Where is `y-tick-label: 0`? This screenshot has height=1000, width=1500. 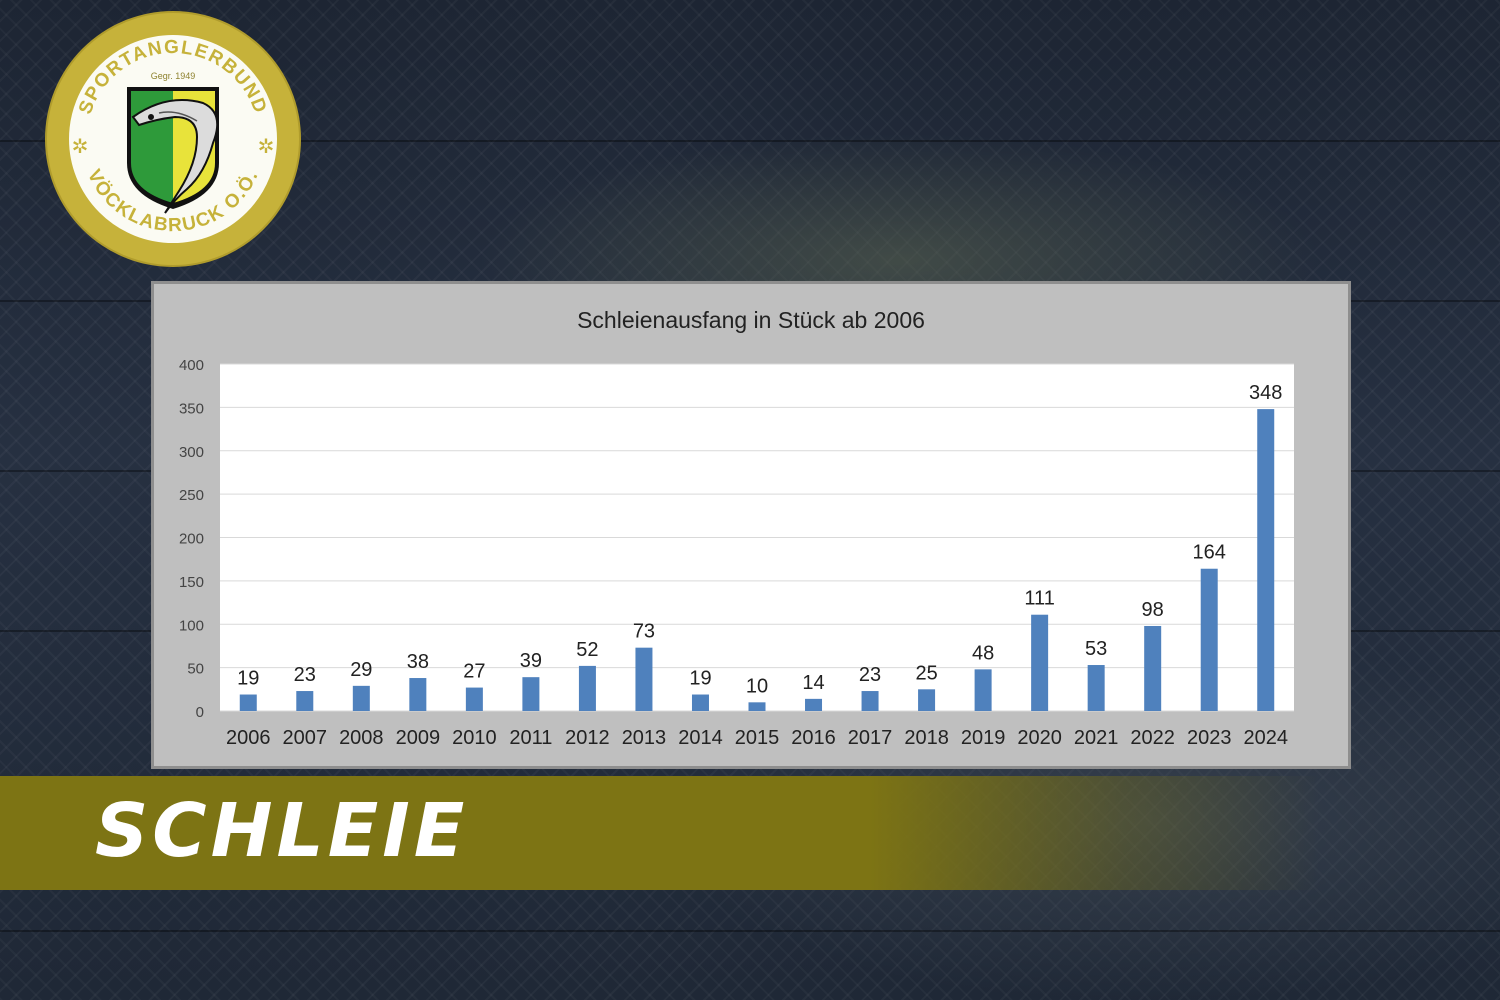
y-tick-label: 0 is located at coordinates (200, 712).